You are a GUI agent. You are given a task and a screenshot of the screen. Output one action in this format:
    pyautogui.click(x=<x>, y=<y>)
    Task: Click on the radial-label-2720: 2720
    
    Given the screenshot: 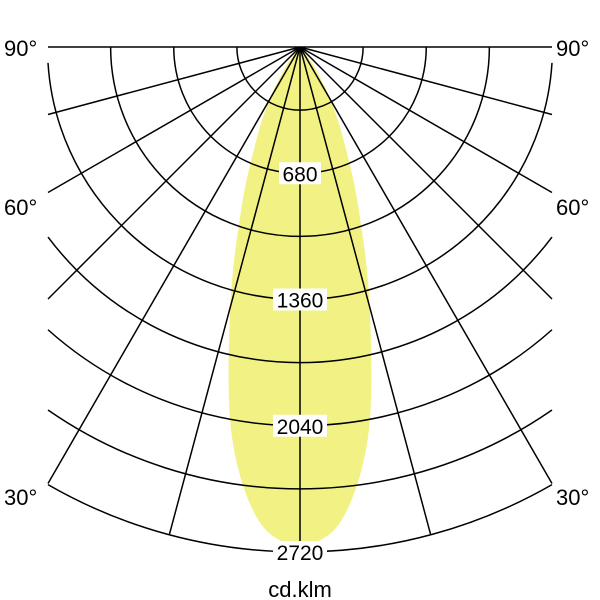 What is the action you would take?
    pyautogui.click(x=300, y=553)
    